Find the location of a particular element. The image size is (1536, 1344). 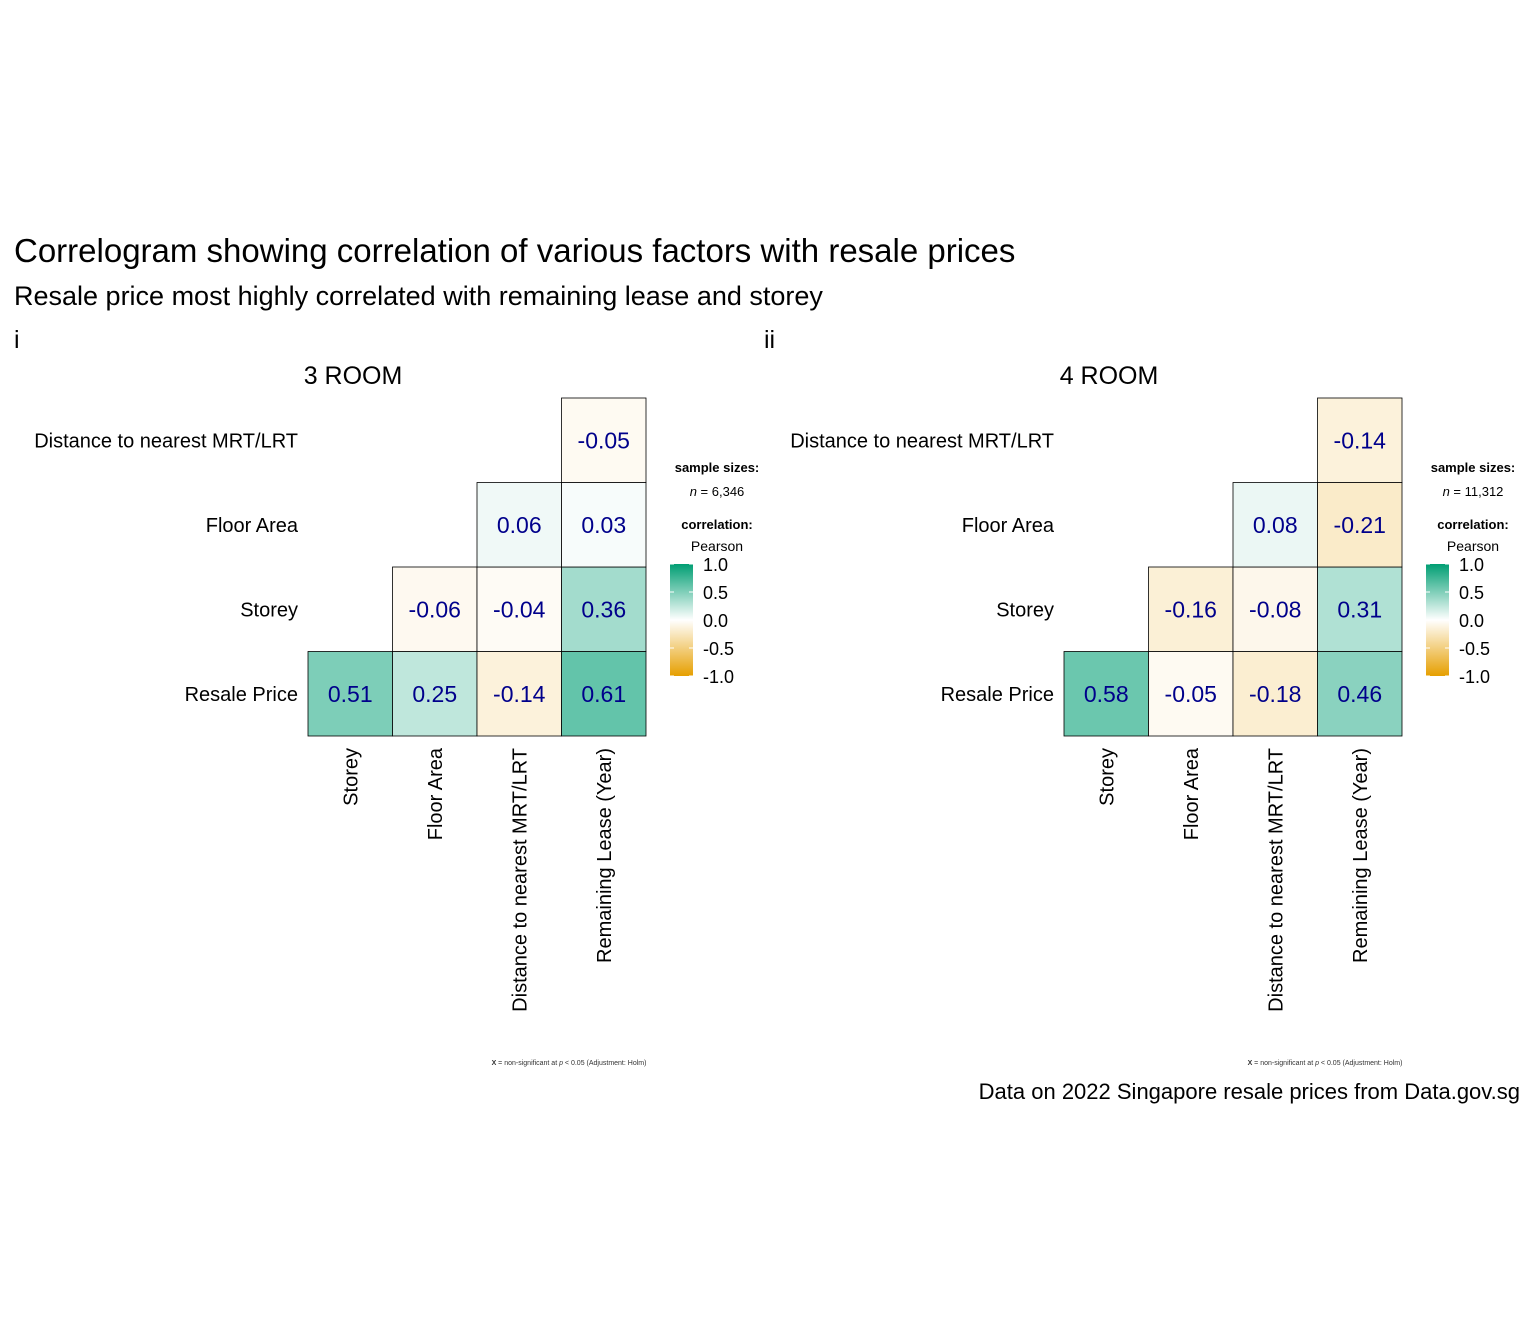

panel-tag-i: i is located at coordinates (17, 340).